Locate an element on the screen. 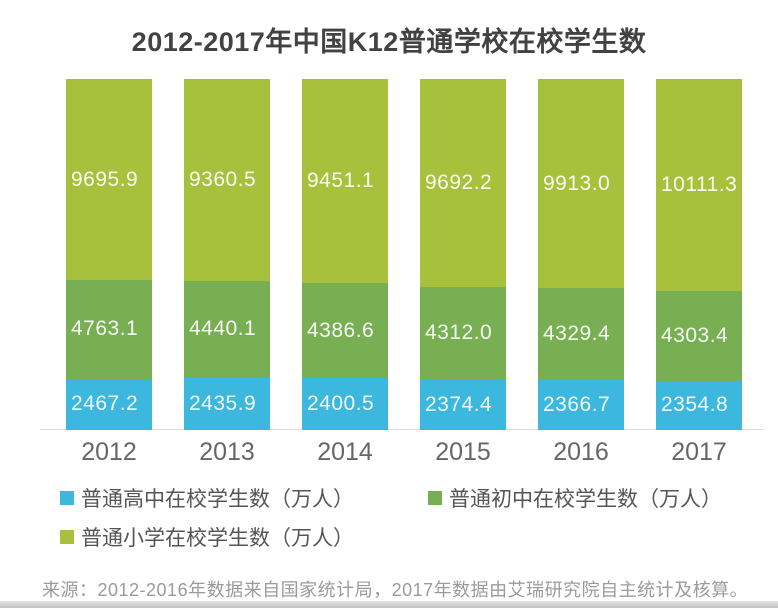  bar-segment: 2400.5 is located at coordinates (345, 404).